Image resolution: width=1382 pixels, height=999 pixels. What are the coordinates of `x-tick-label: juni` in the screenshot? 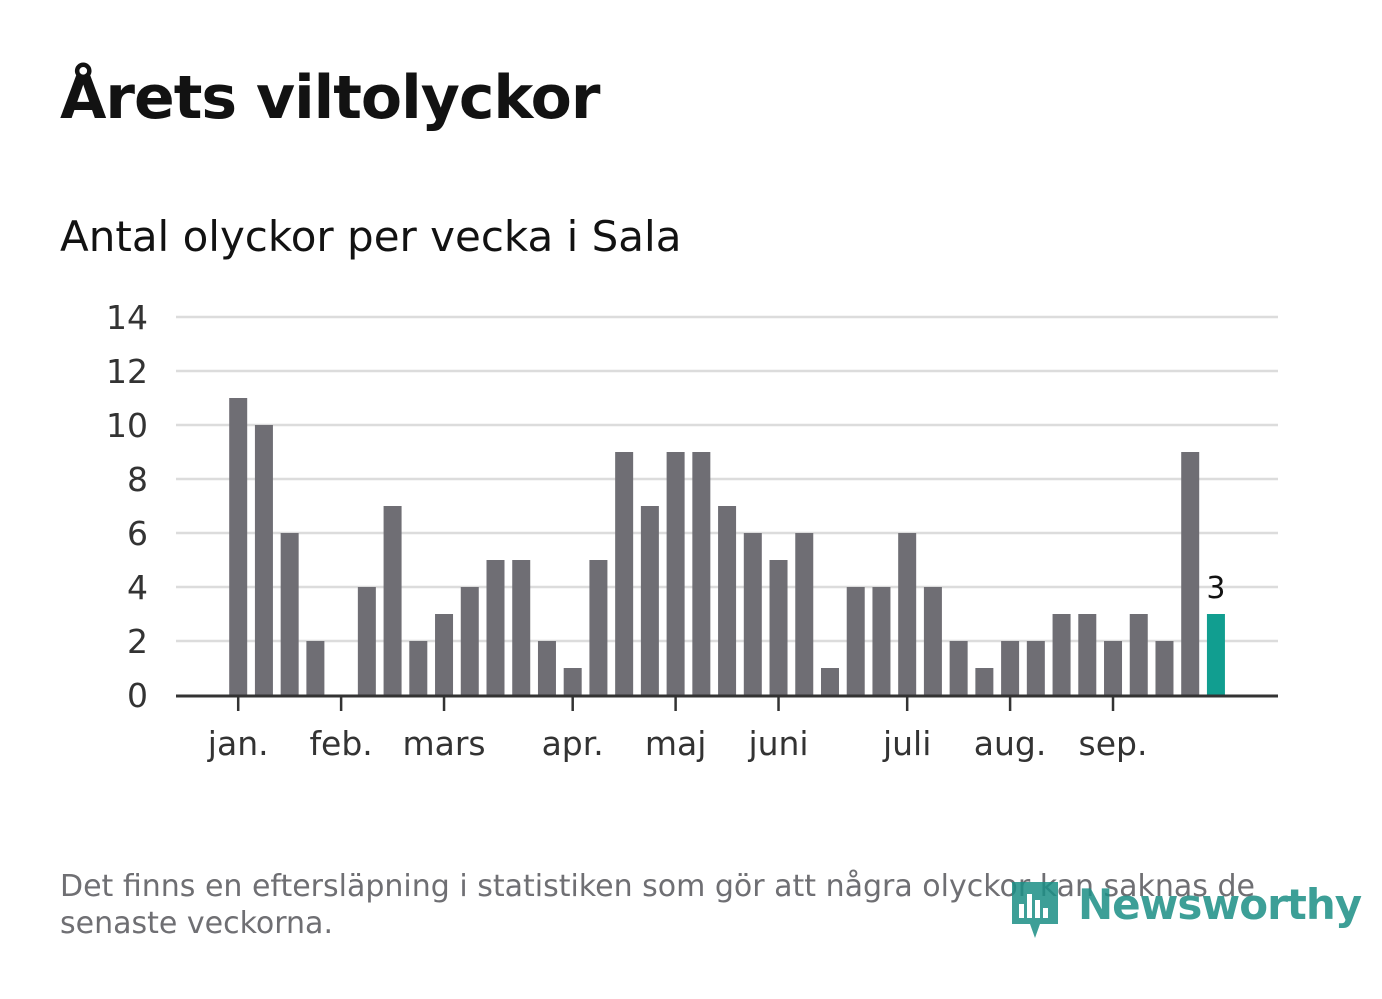 It's located at (777, 743).